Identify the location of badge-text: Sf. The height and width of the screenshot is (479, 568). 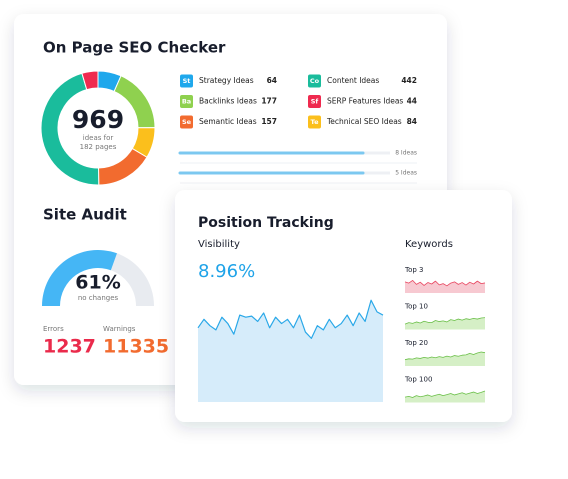
(315, 102).